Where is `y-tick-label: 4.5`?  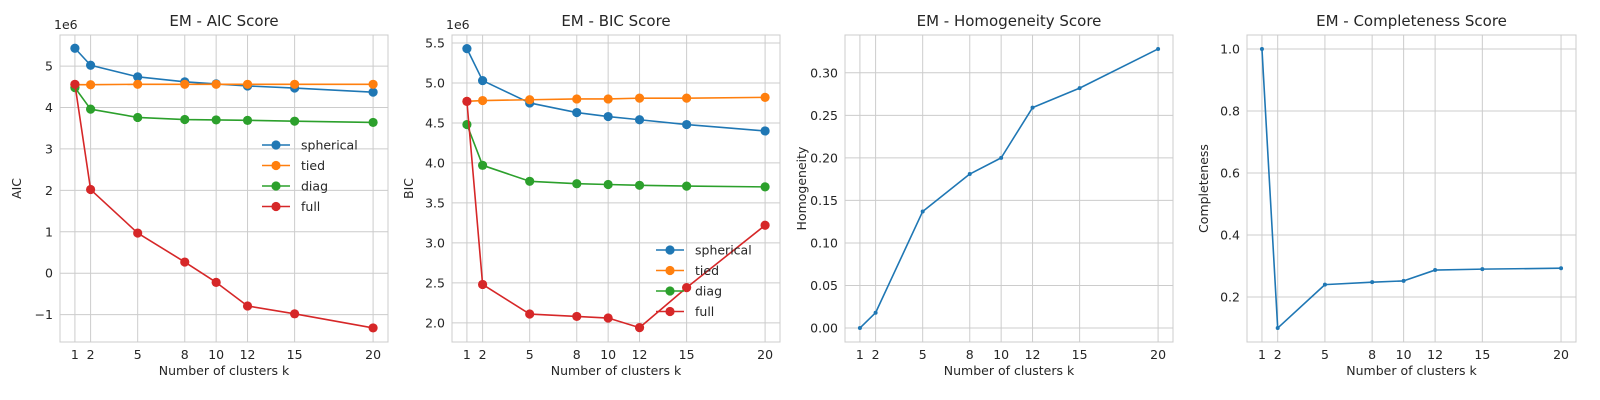
y-tick-label: 4.5 is located at coordinates (435, 122).